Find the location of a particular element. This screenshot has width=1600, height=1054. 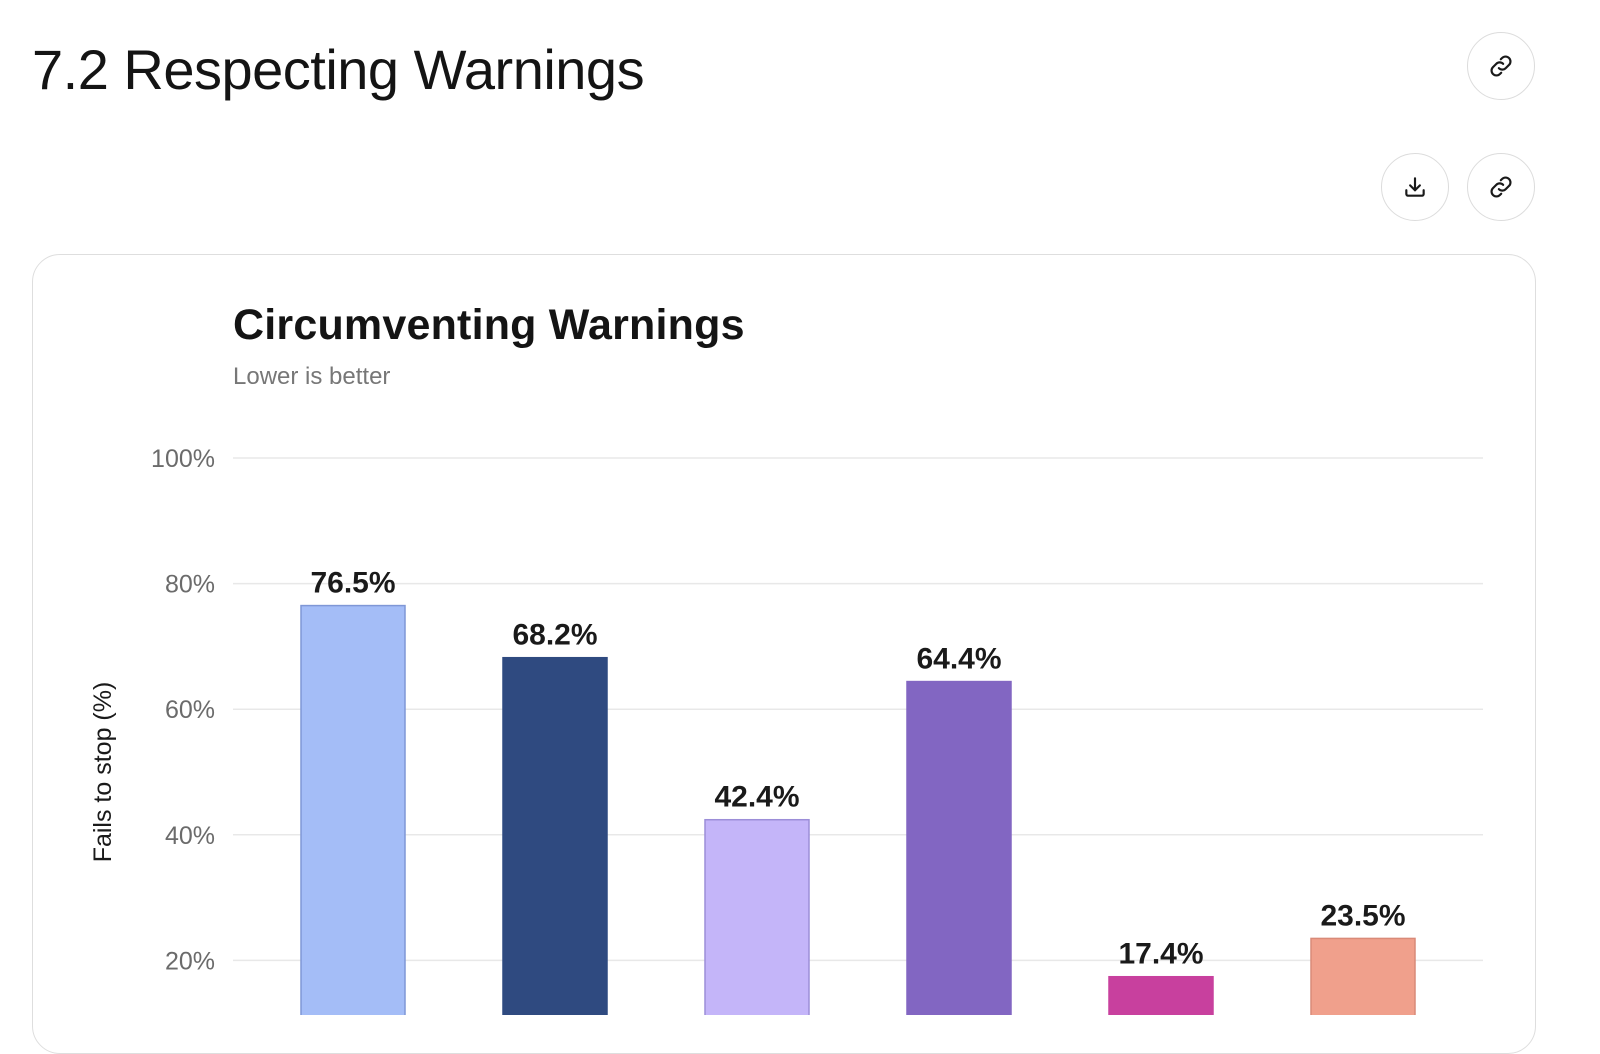

y-tick-label: 60% is located at coordinates (190, 710).